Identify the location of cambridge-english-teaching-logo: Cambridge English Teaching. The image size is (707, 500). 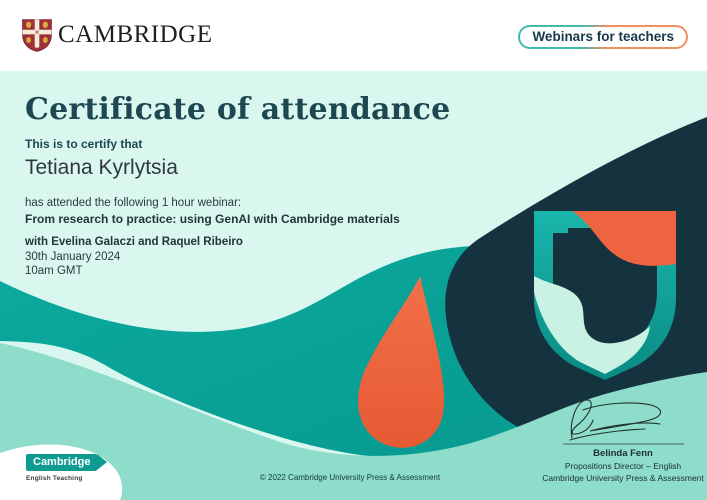
(67, 467).